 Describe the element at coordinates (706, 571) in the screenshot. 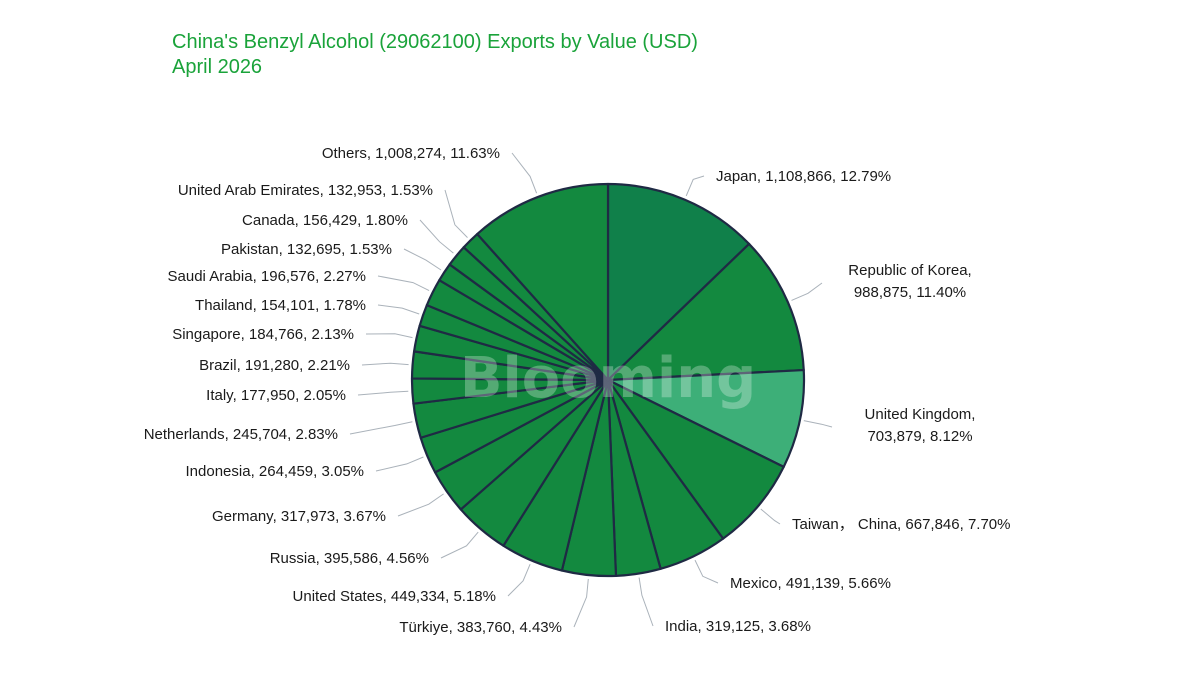

I see `leader-line-mexico` at that location.